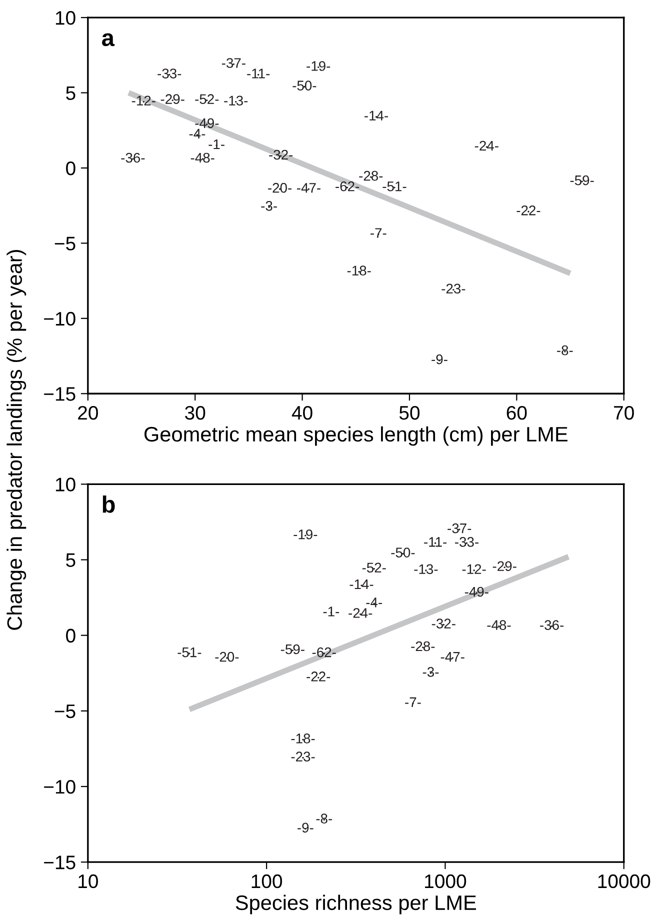  I want to click on x-tick-label: 10, so click(88, 881).